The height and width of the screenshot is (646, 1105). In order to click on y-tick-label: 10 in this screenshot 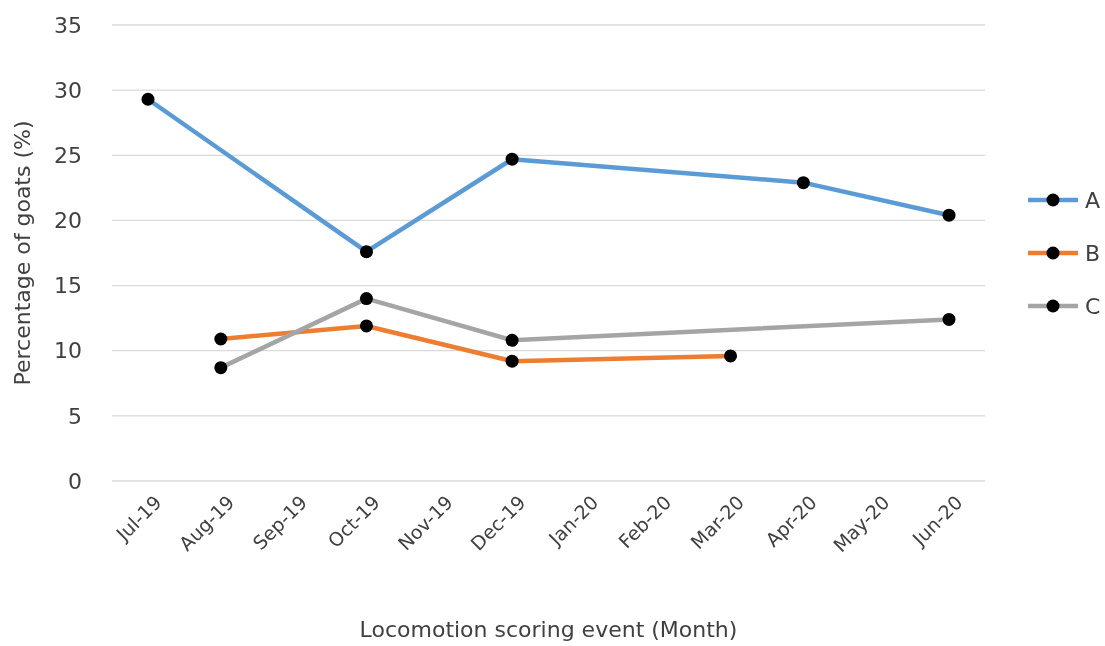, I will do `click(68, 351)`.